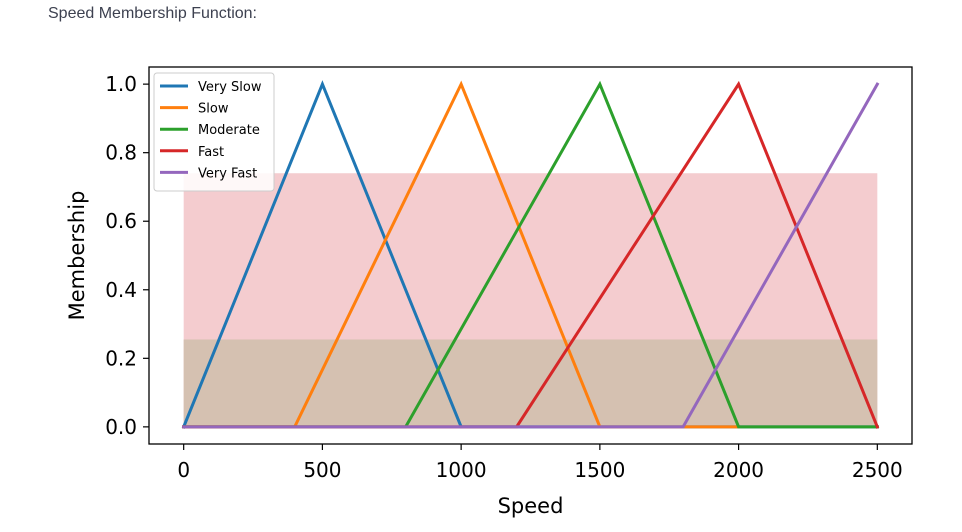 This screenshot has width=962, height=532. What do you see at coordinates (127, 255) in the screenshot?
I see `y-axis-ticks: 0.0 0.2 0.4 0.6 0.8 1.0` at bounding box center [127, 255].